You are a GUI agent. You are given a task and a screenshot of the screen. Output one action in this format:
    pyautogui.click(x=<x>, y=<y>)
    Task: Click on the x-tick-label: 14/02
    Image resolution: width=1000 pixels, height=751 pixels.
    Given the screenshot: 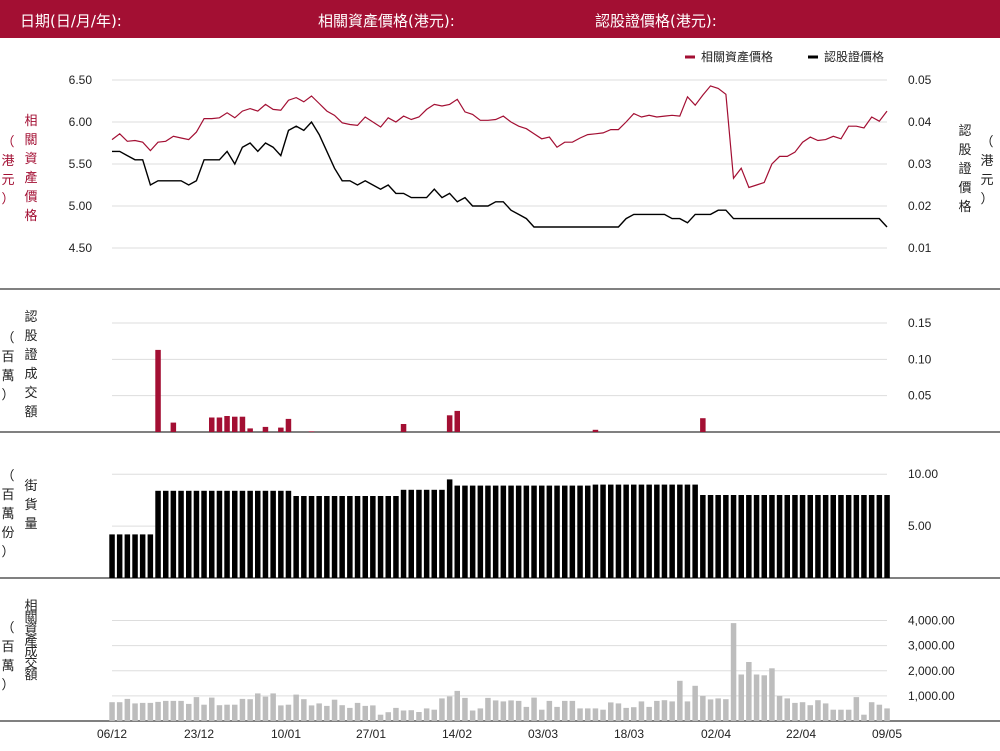 What is the action you would take?
    pyautogui.click(x=457, y=734)
    